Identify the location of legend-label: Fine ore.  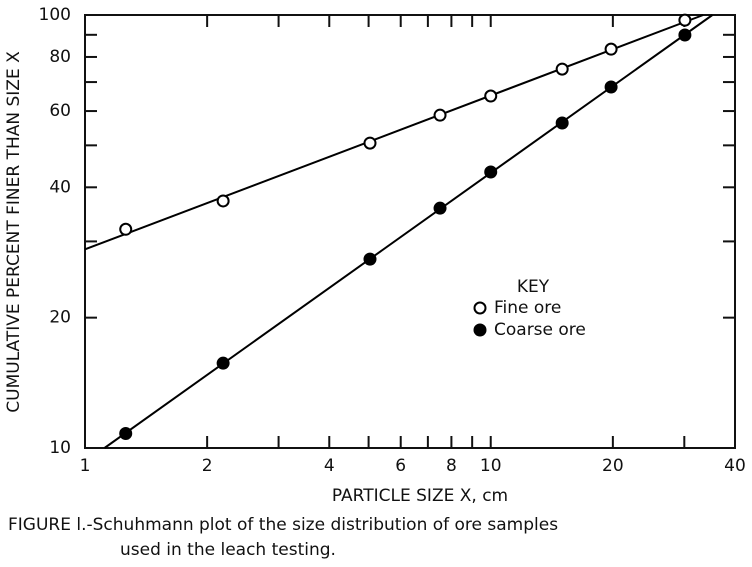
(527, 308).